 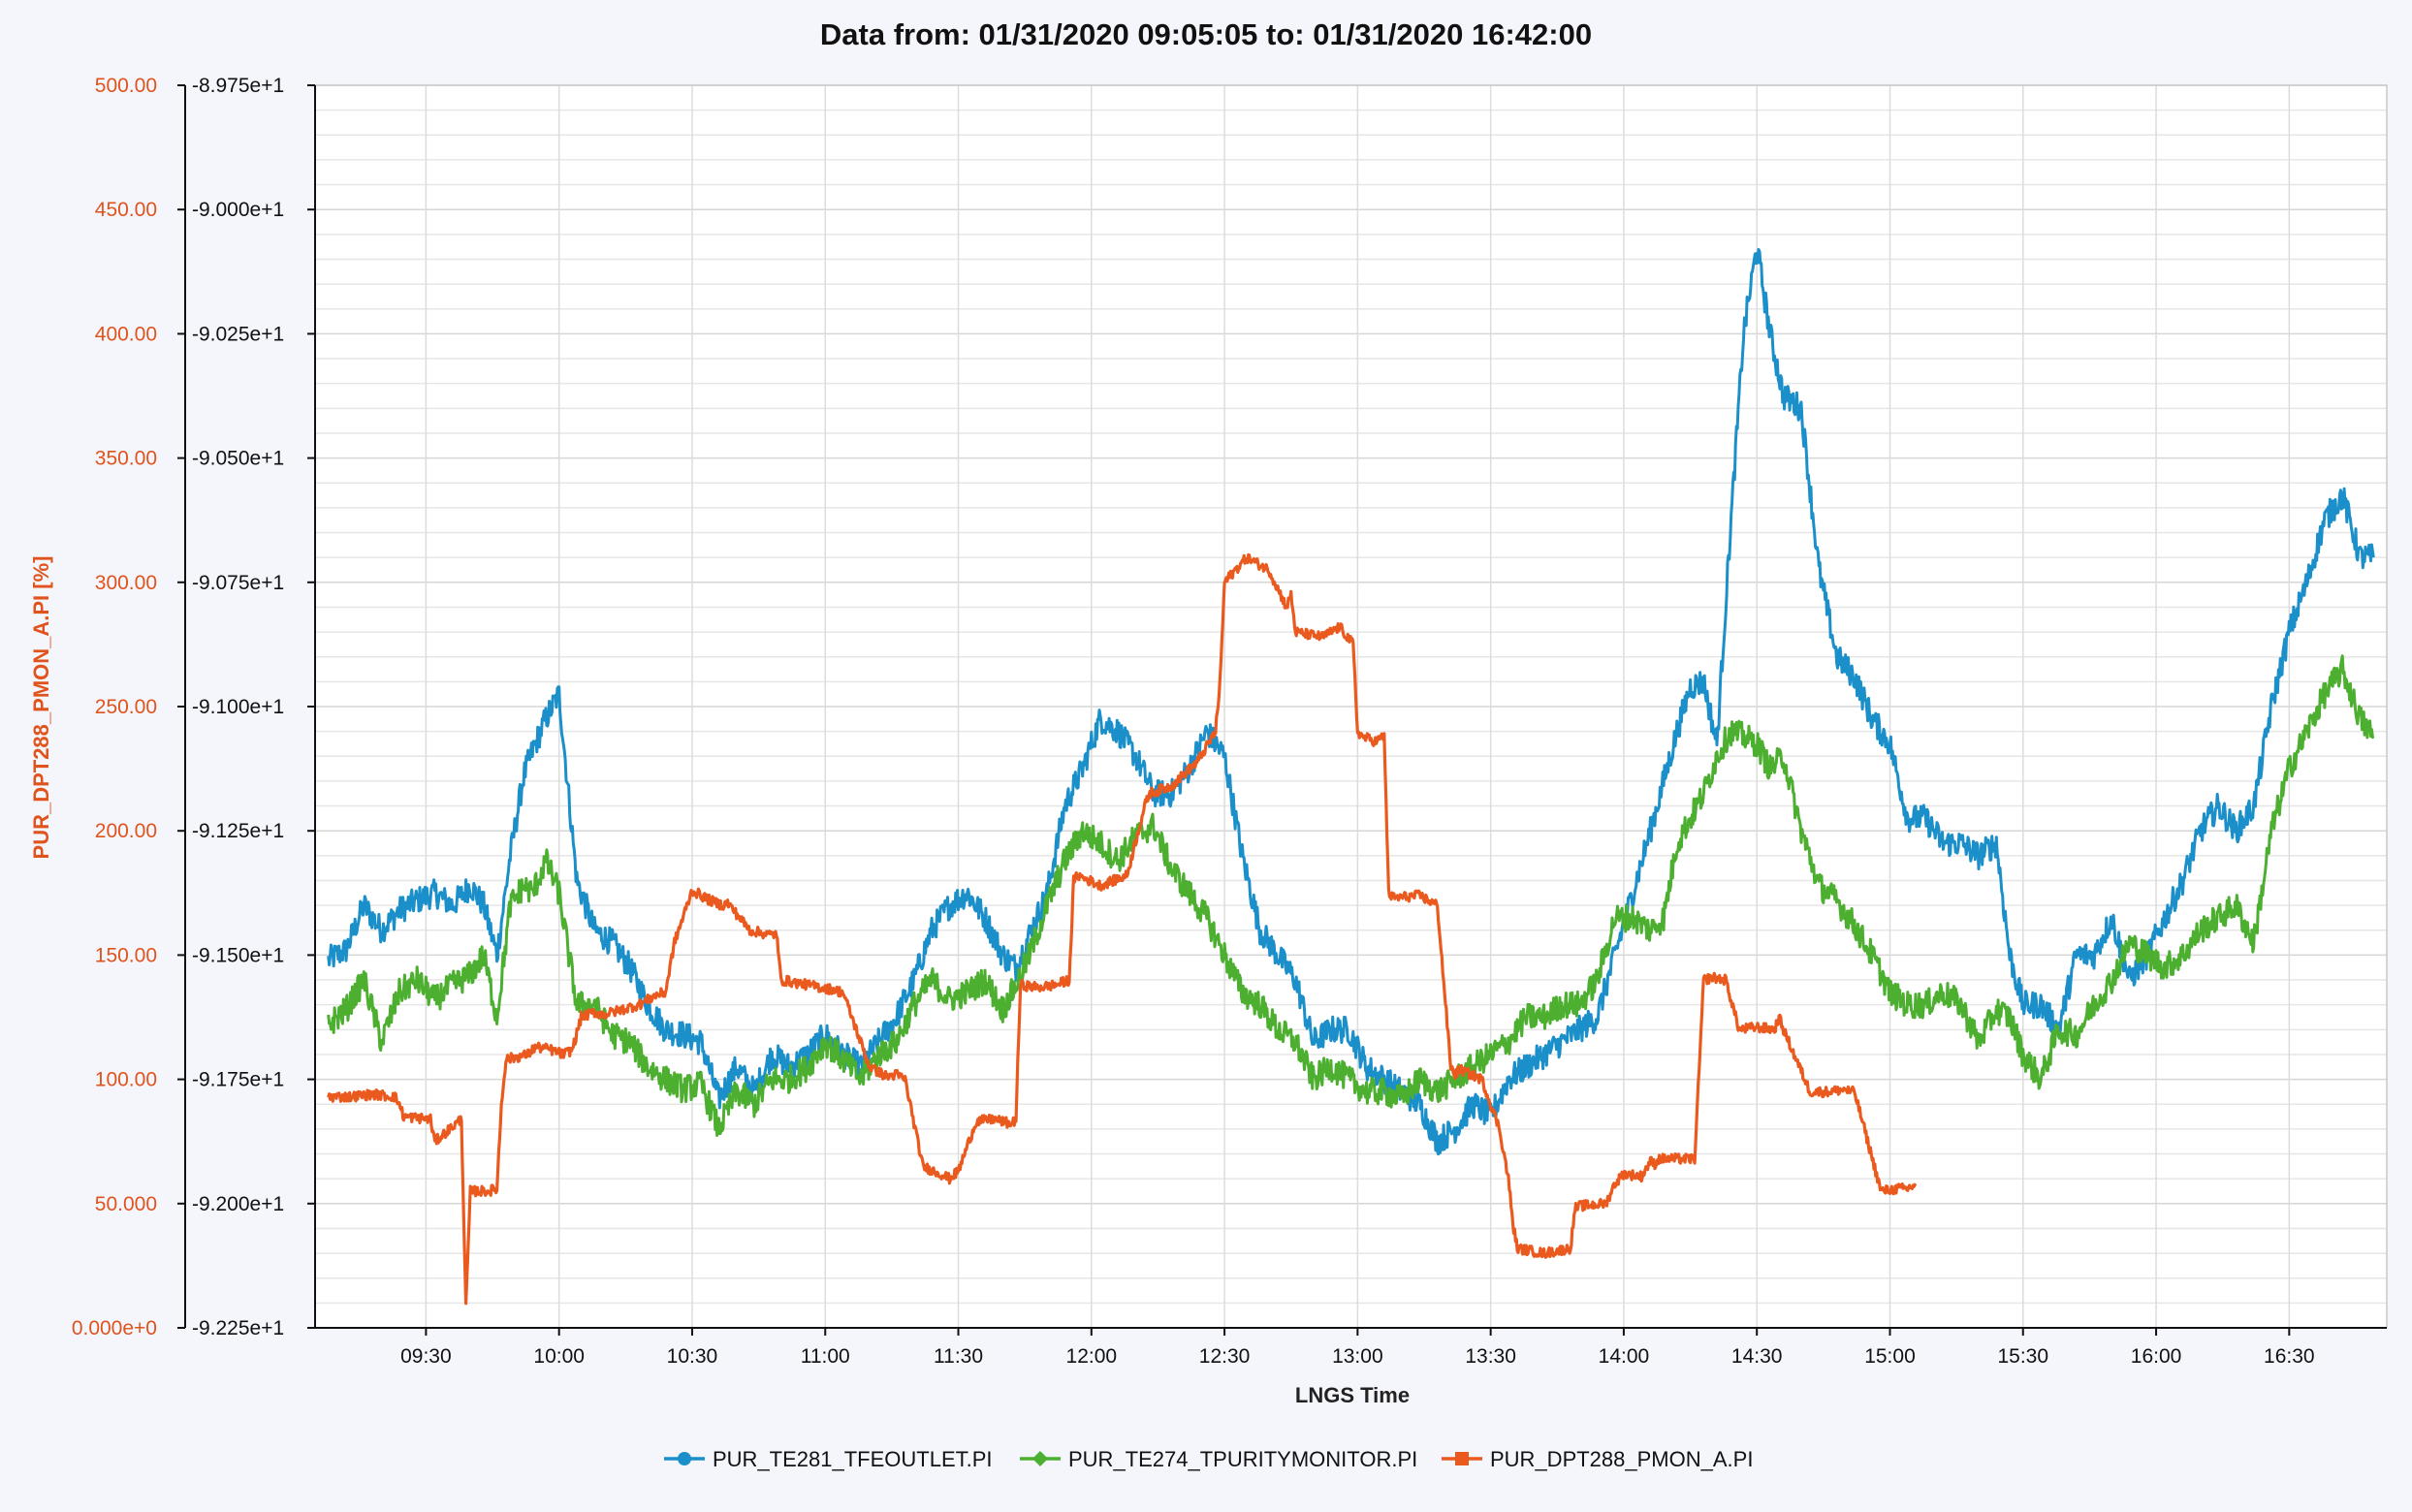 I want to click on legend-circle-marker, so click(x=684, y=1459).